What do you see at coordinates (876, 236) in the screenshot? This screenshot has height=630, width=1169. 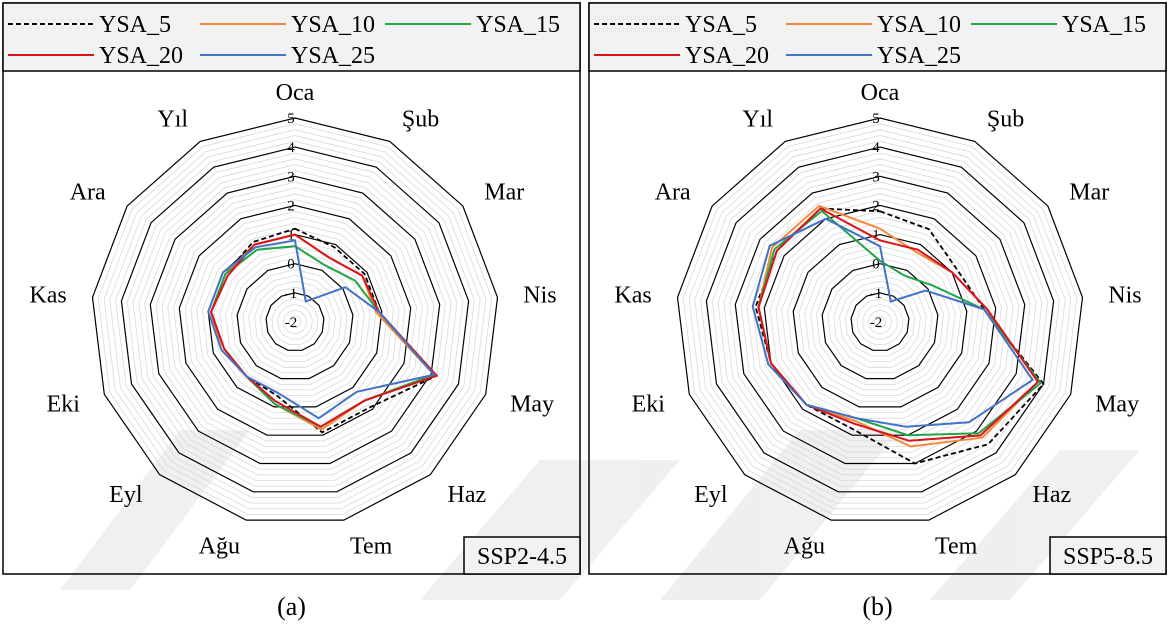 I see `radial-tick-label: 1` at bounding box center [876, 236].